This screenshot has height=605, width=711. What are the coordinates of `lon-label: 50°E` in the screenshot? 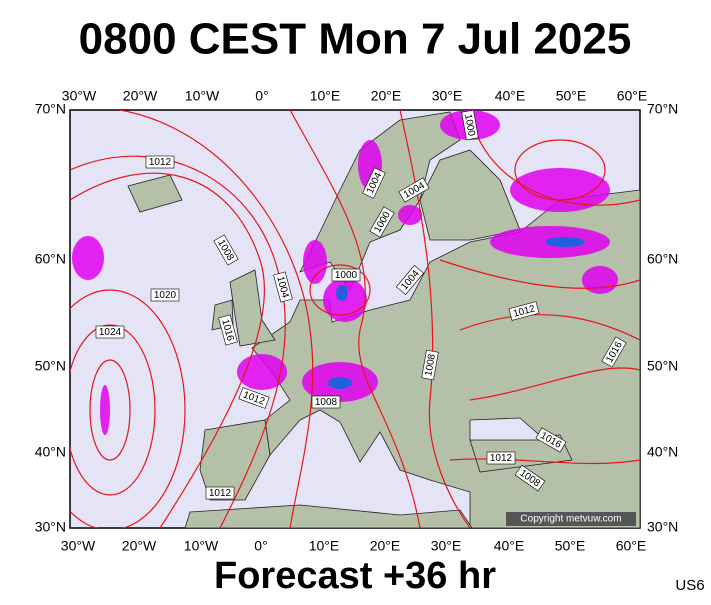 It's located at (571, 96).